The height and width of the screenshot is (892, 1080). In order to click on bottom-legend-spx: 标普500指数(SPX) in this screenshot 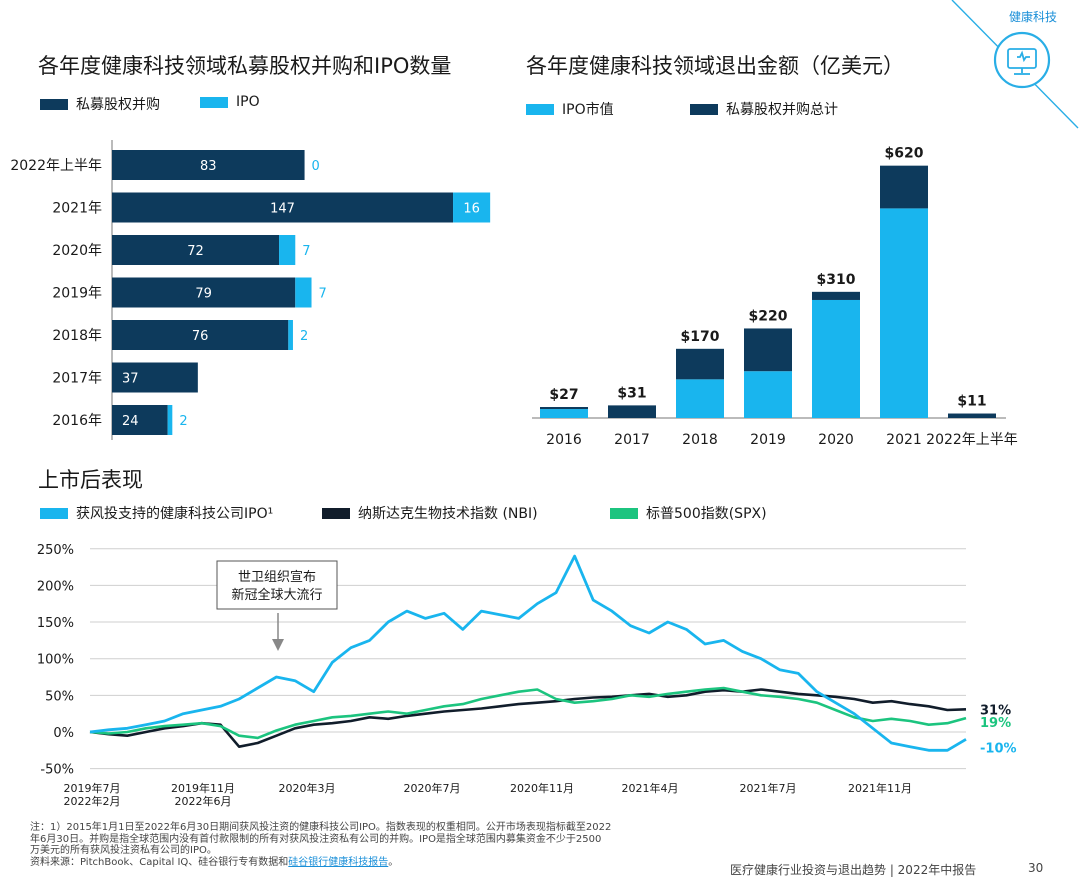, I will do `click(688, 513)`.